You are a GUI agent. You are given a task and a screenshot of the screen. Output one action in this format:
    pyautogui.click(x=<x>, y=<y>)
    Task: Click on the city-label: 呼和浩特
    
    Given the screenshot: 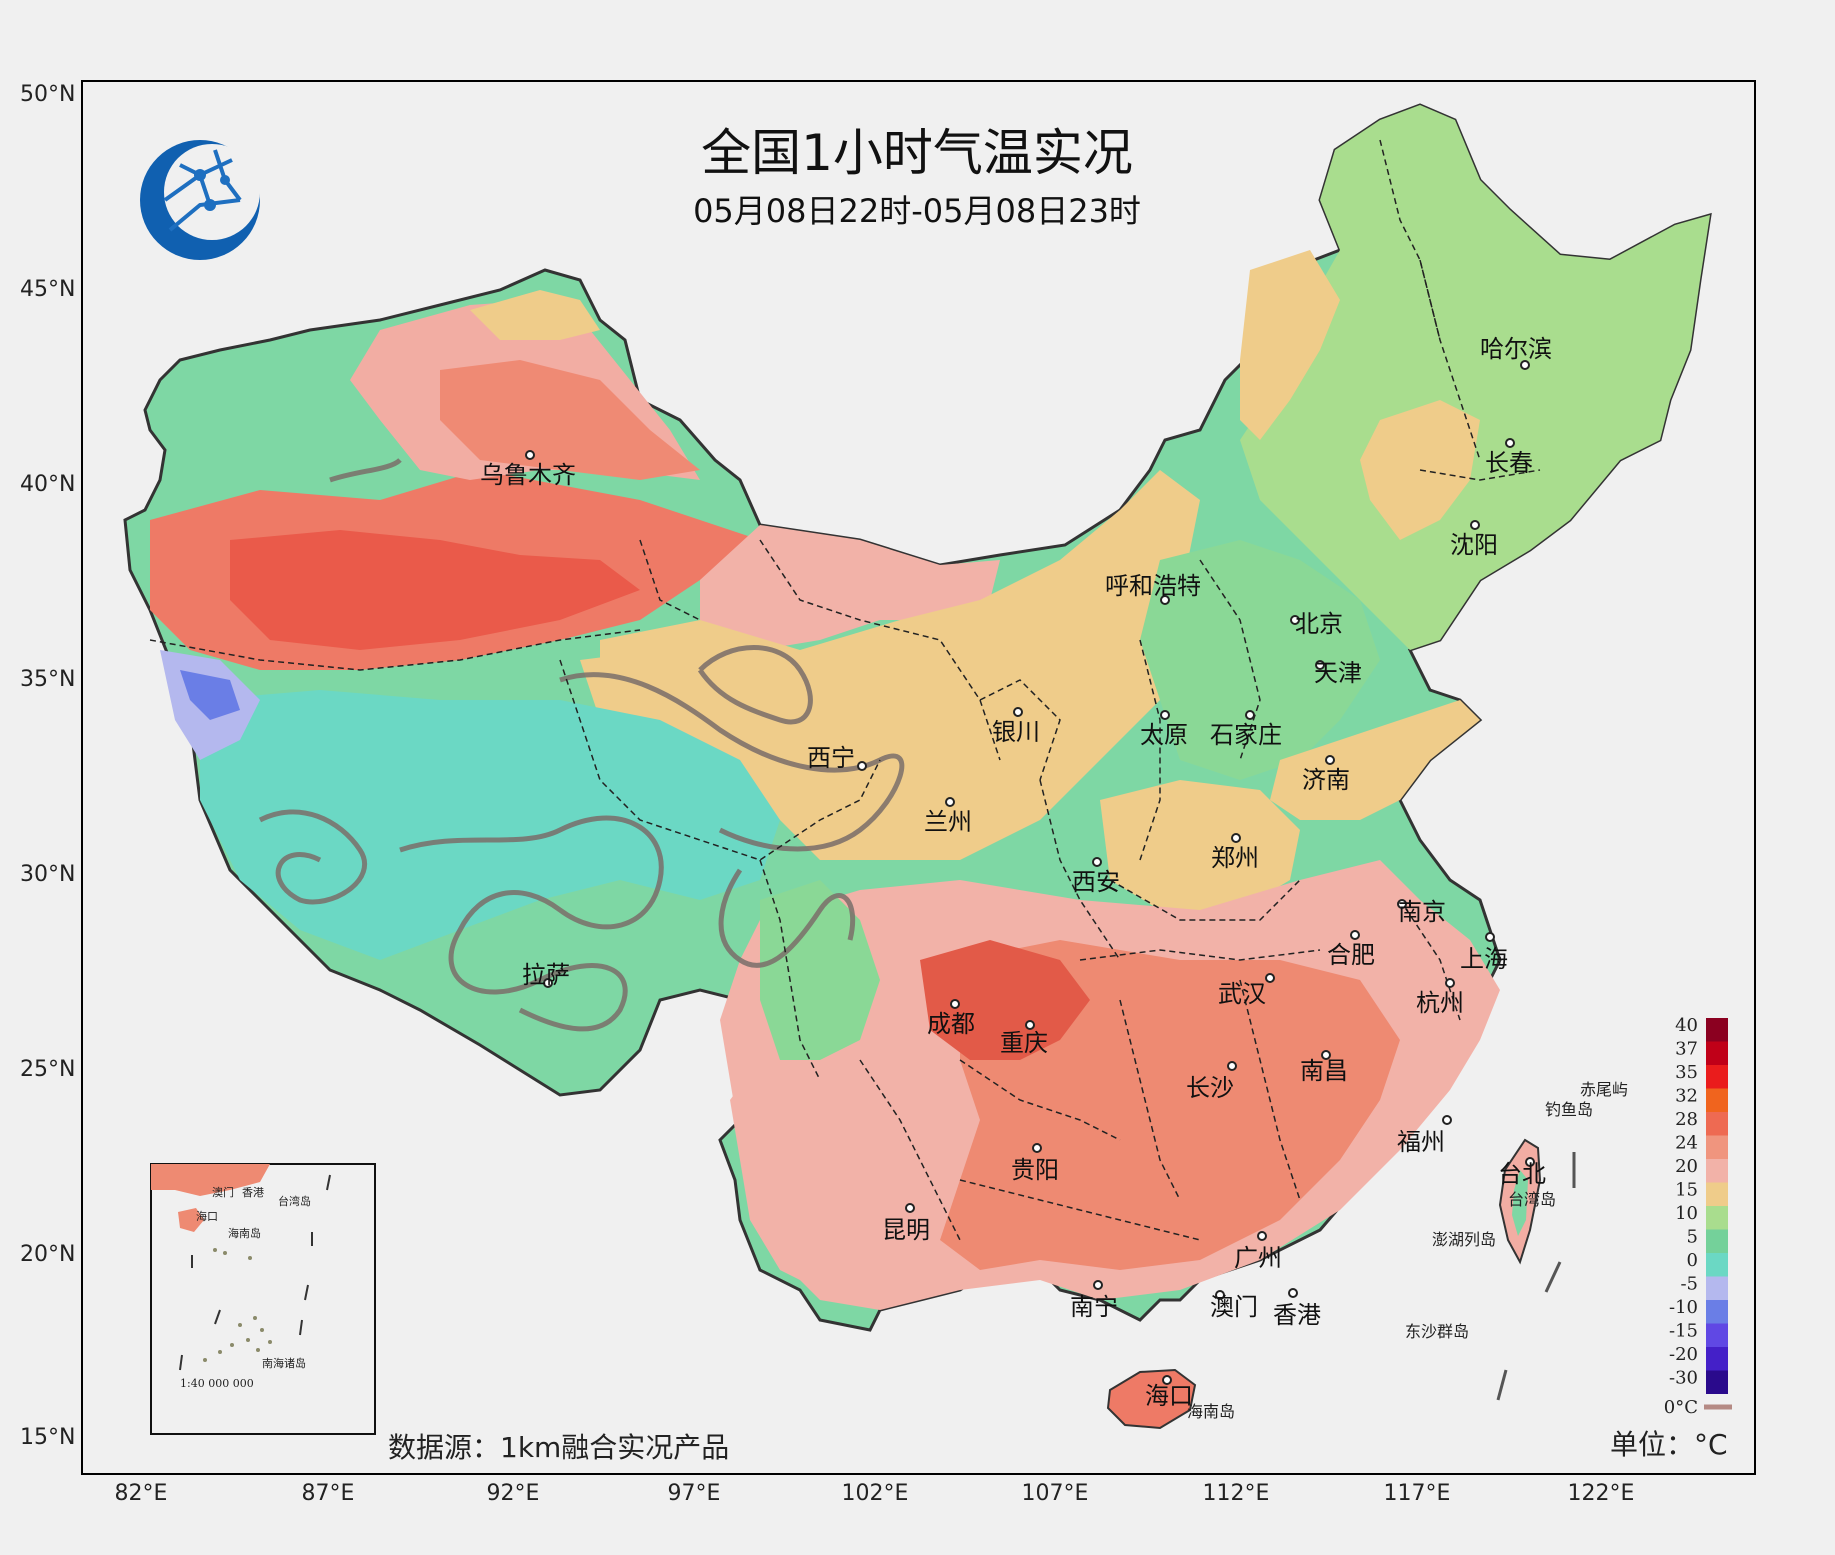 What is the action you would take?
    pyautogui.click(x=1153, y=586)
    